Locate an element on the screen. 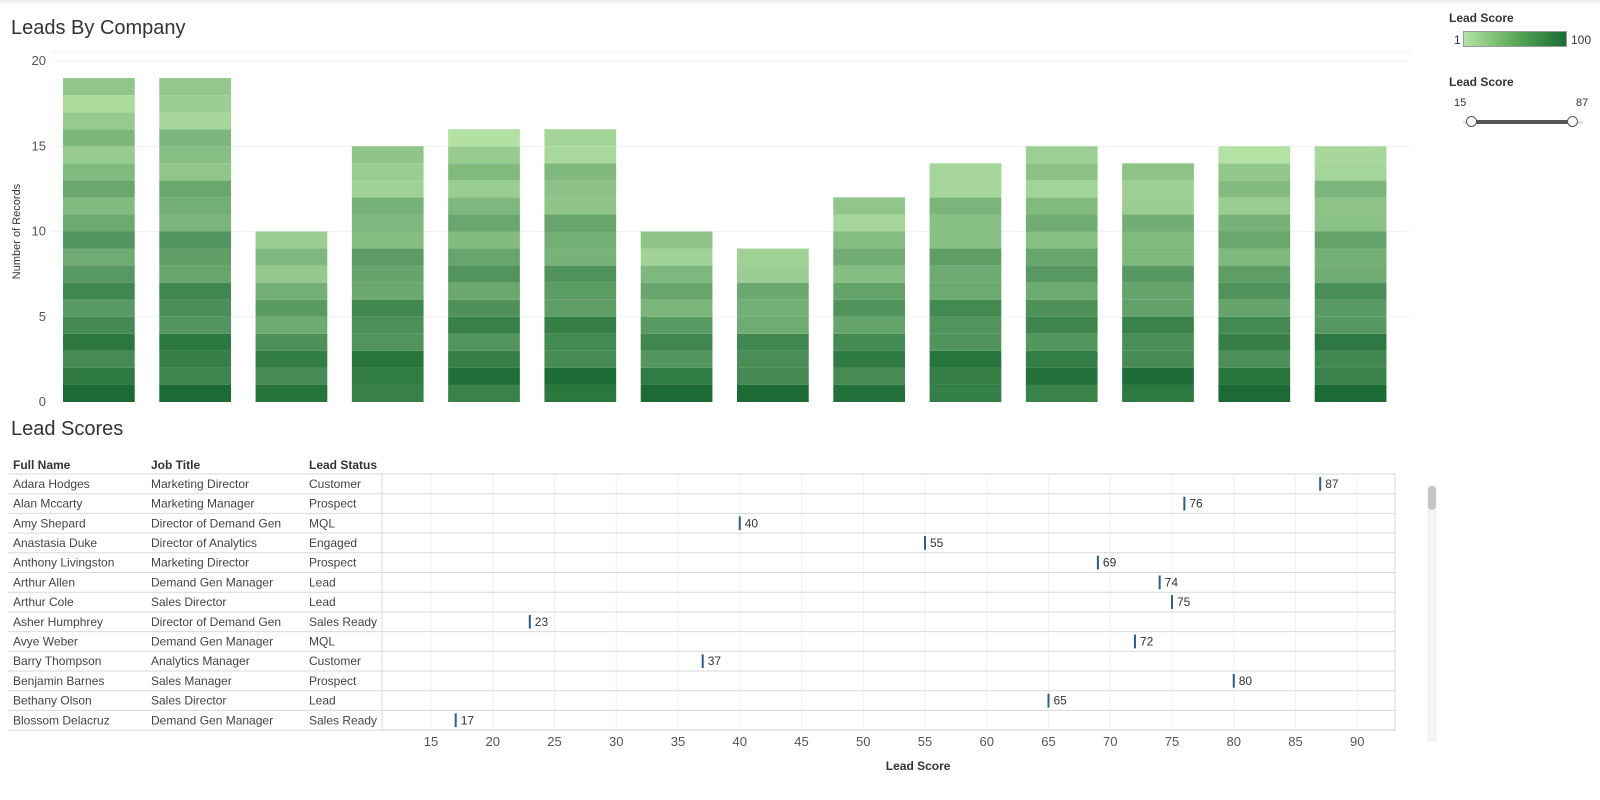 The image size is (1600, 800). x-tick-label: 60 is located at coordinates (987, 741).